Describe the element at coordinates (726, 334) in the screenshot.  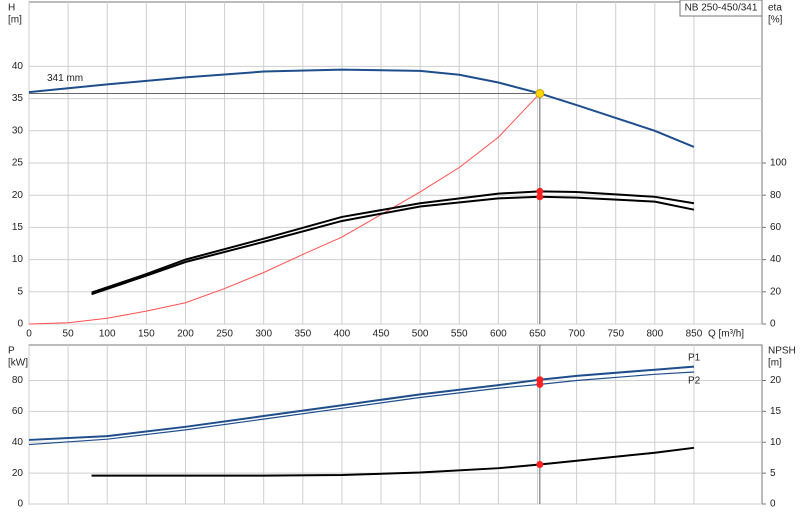
I see `x-axis-label: Q [m³/h]` at that location.